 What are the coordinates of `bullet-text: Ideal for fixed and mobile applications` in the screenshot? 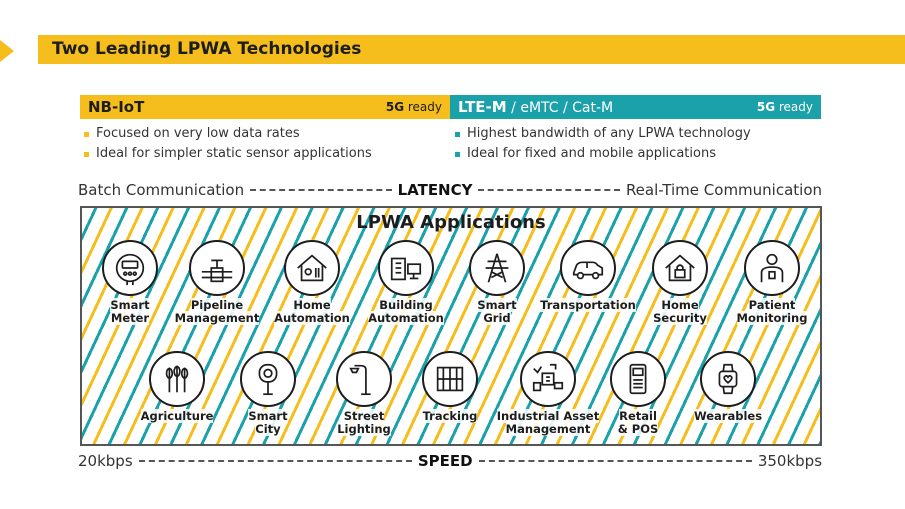 It's located at (591, 153).